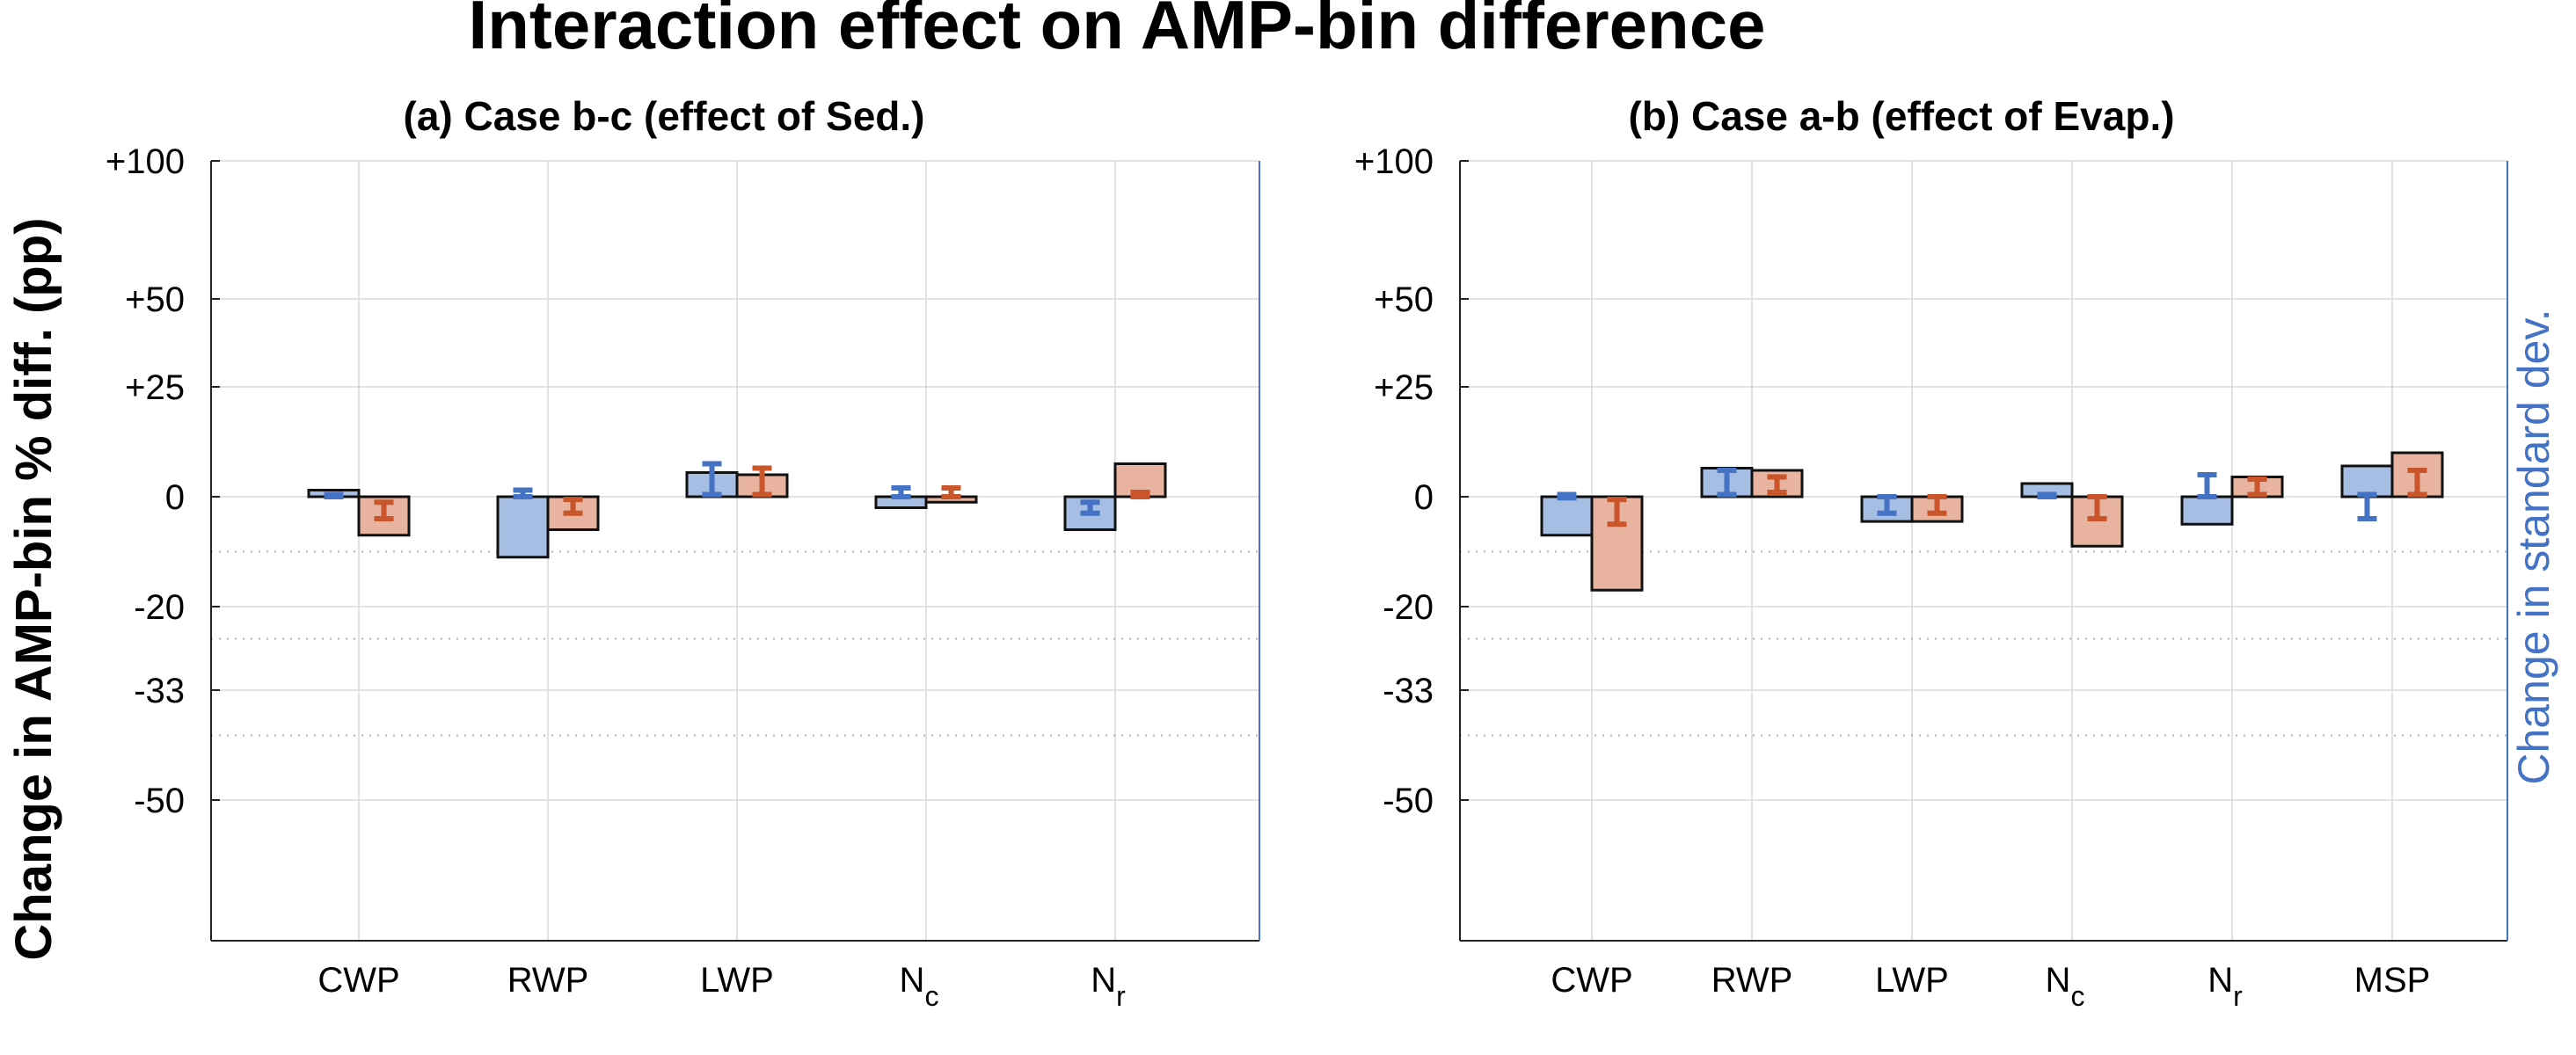 Image resolution: width=2576 pixels, height=1055 pixels. I want to click on panel-a-y-ticks: +100 +50 +25 0 -20 -33 -50, so click(163, 481).